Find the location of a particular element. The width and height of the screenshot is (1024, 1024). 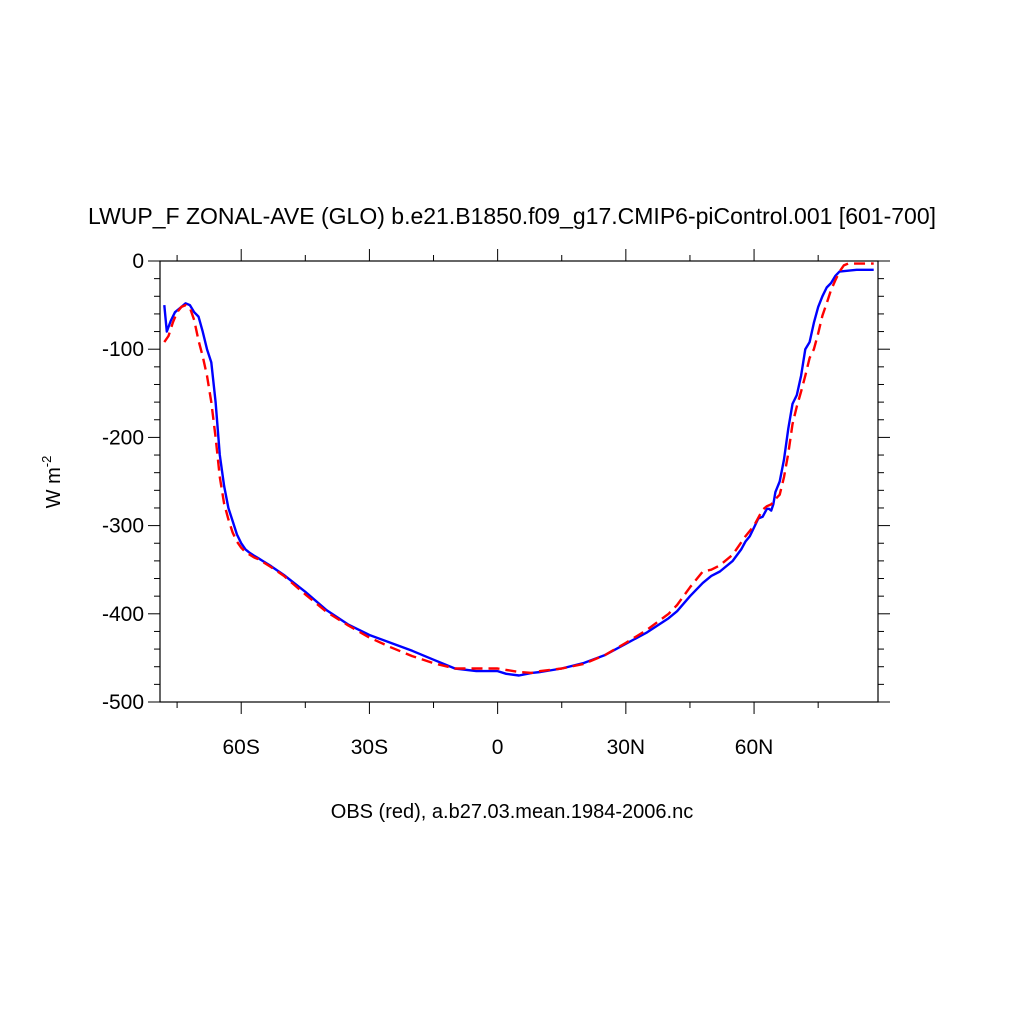

y-tick-label: -500 is located at coordinates (123, 702).